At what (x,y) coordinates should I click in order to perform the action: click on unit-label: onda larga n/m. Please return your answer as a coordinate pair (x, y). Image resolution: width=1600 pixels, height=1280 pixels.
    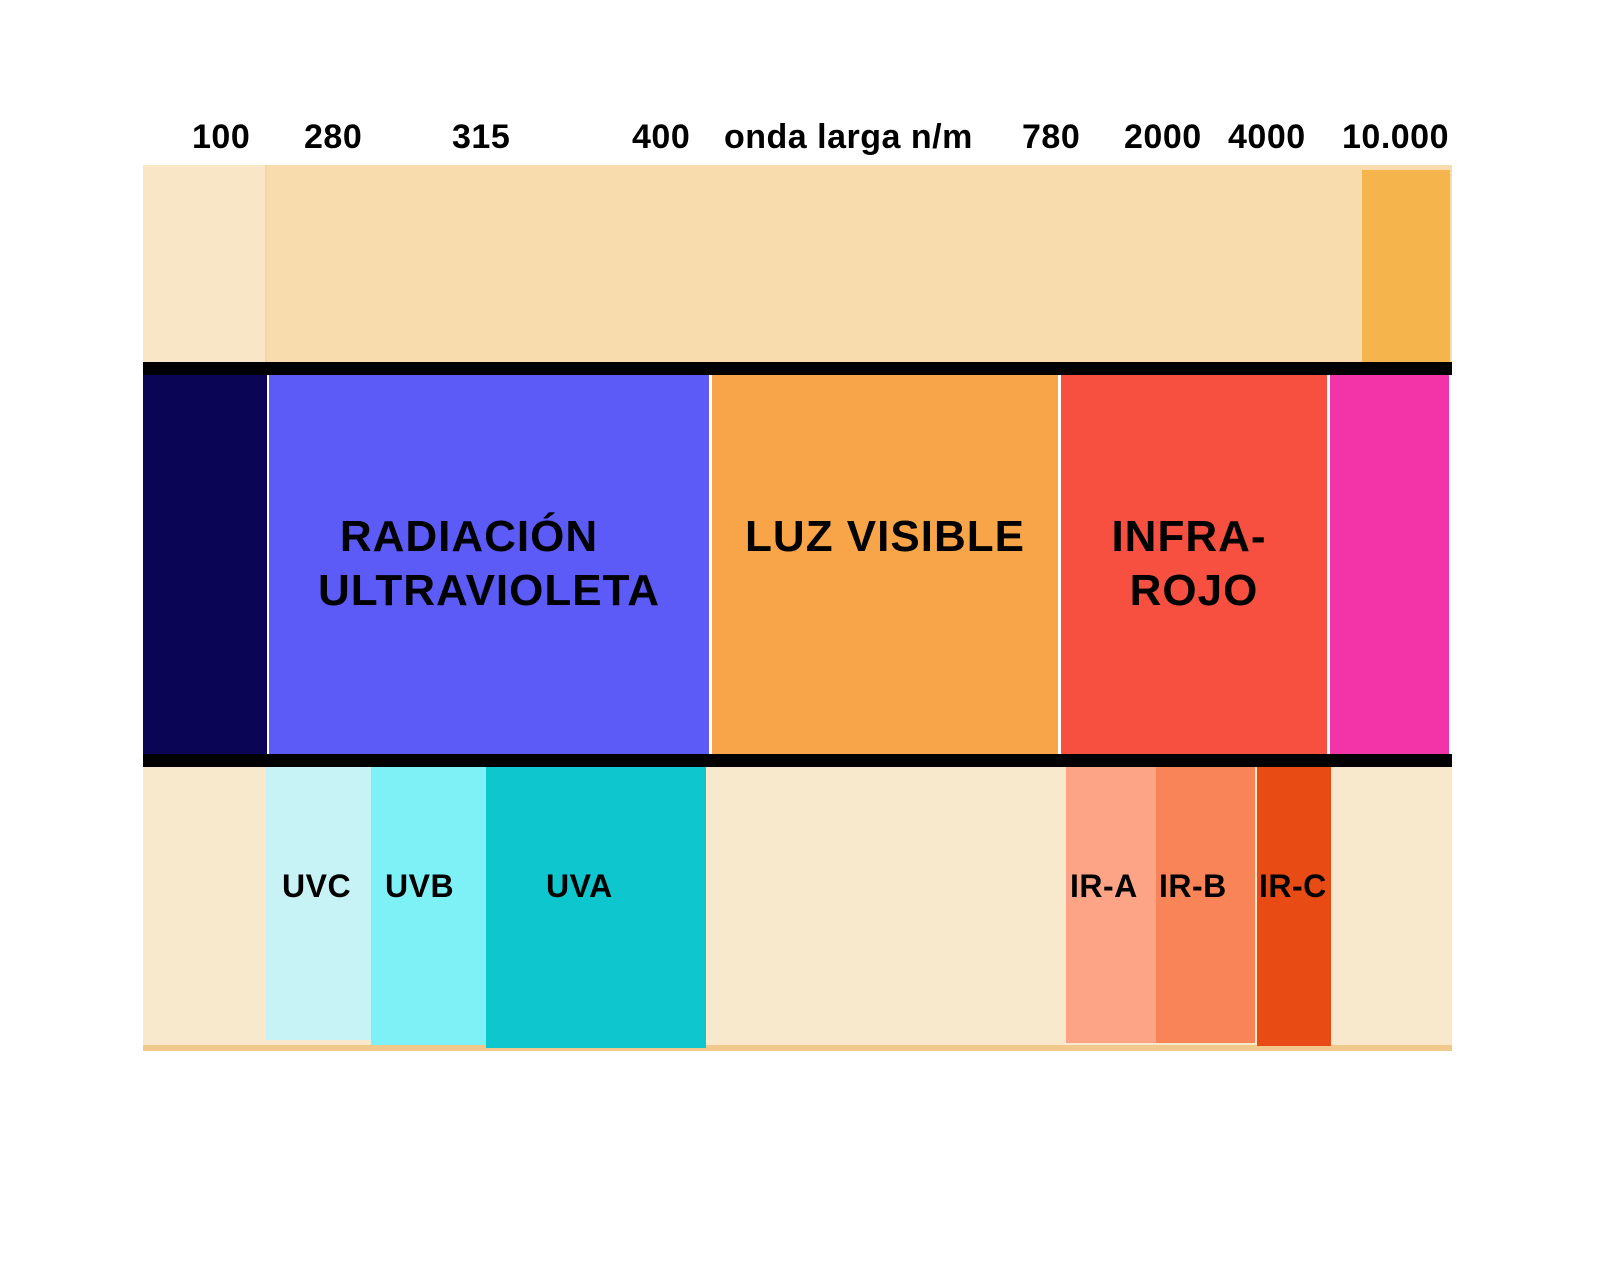
    Looking at the image, I should click on (848, 137).